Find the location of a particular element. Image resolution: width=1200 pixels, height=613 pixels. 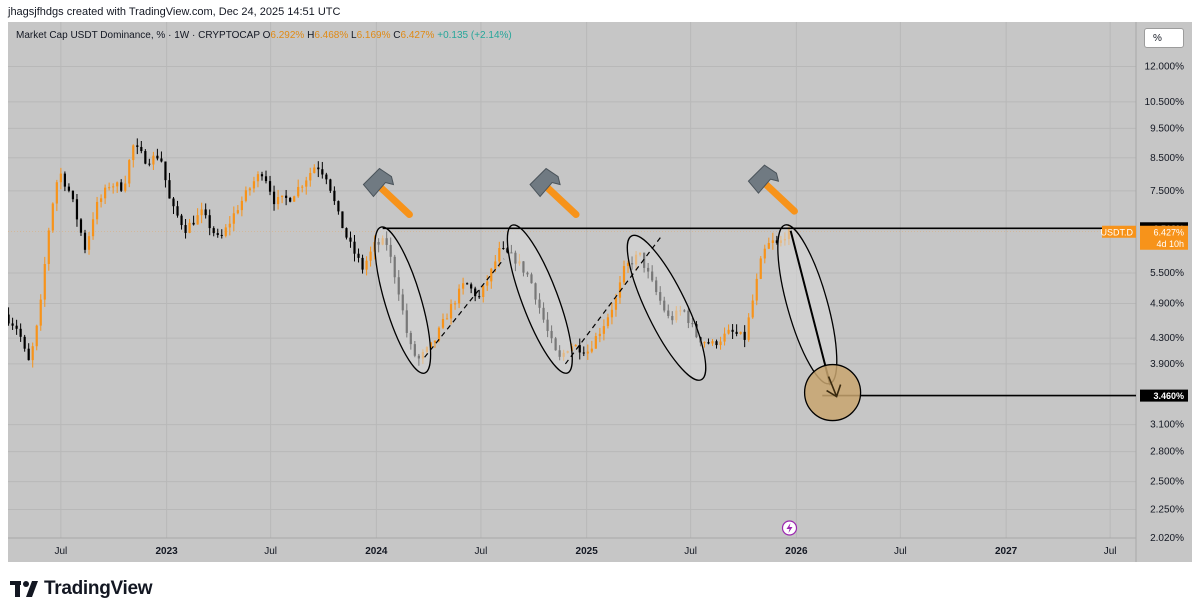

hammer-handle is located at coordinates (560, 200).